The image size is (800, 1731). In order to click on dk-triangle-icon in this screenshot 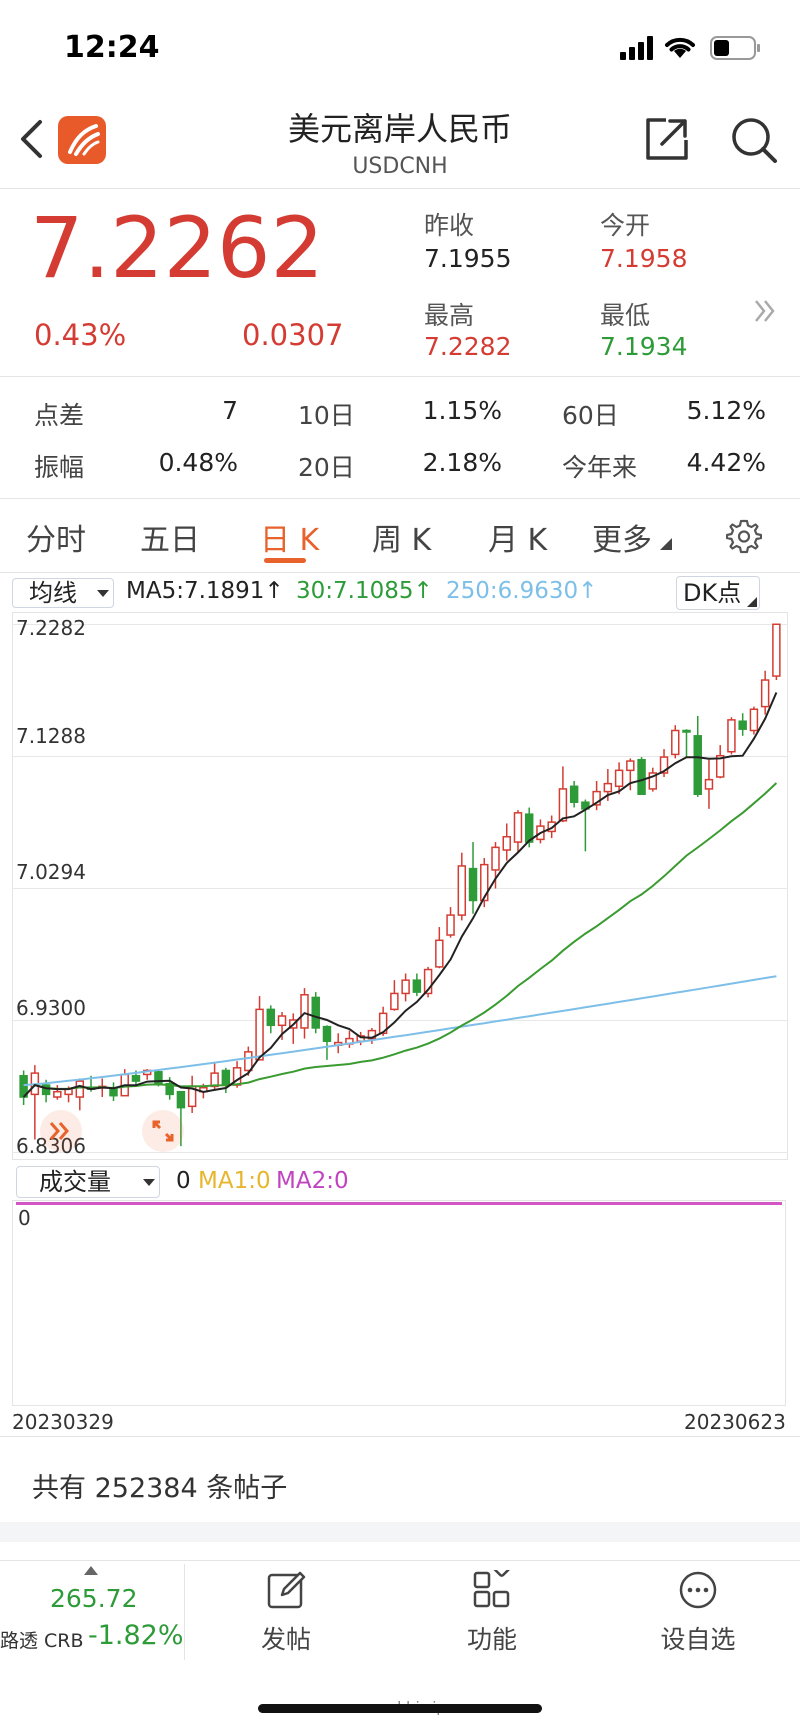, I will do `click(752, 602)`.